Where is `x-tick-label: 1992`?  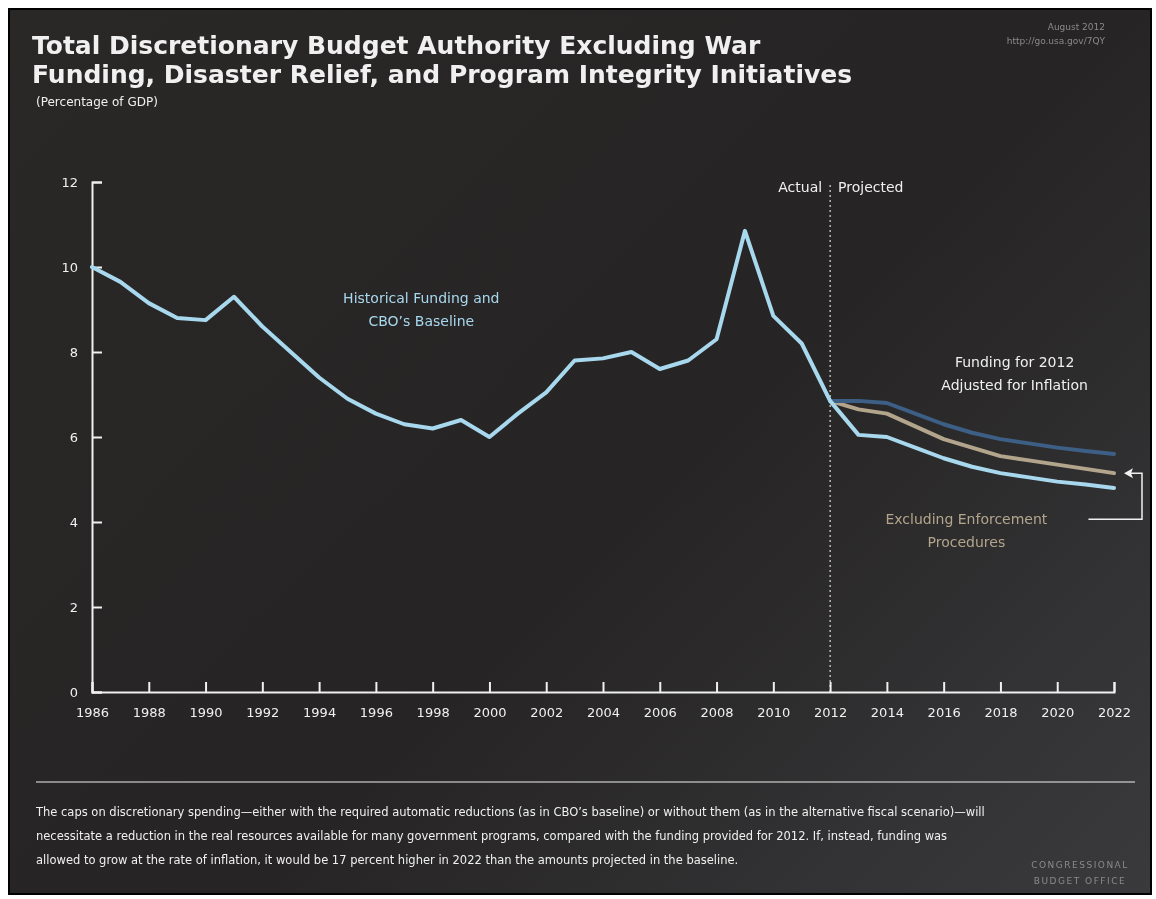 x-tick-label: 1992 is located at coordinates (263, 713).